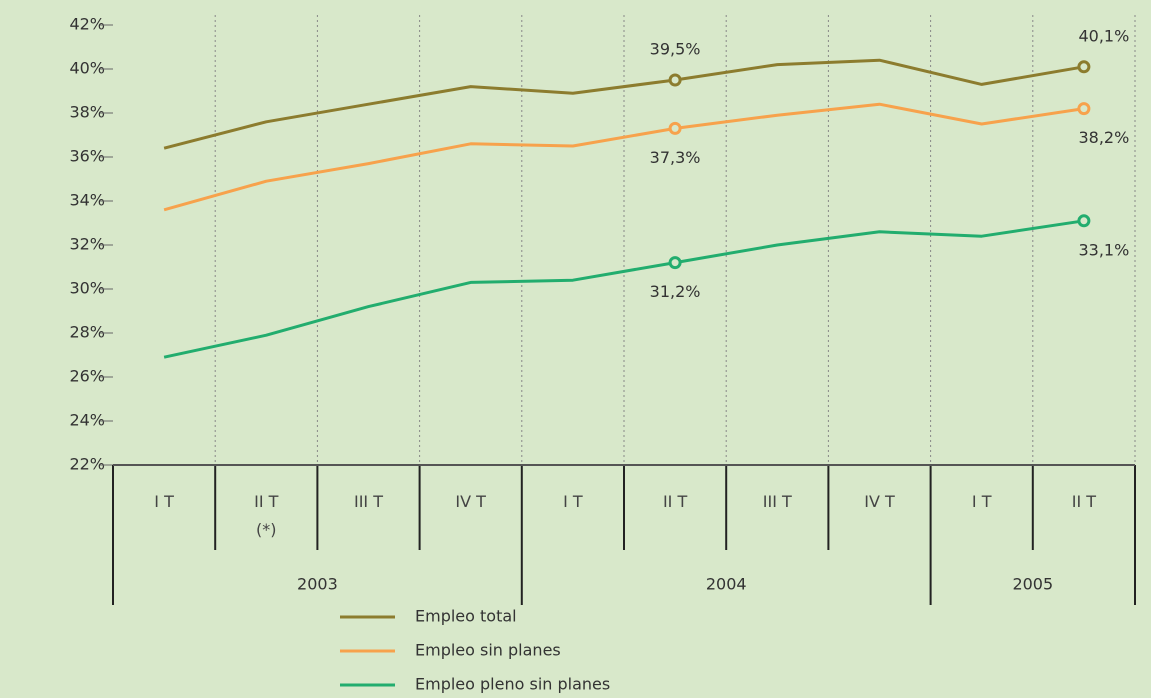  Describe the element at coordinates (87, 156) in the screenshot. I see `y-tick-label: 36%` at that location.